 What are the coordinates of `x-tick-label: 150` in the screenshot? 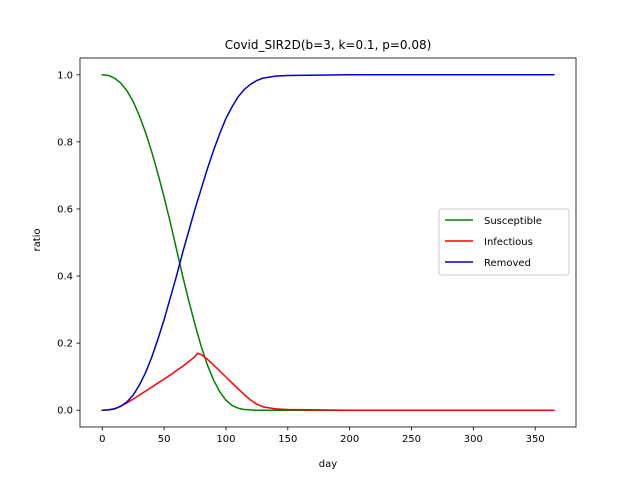 It's located at (287, 439).